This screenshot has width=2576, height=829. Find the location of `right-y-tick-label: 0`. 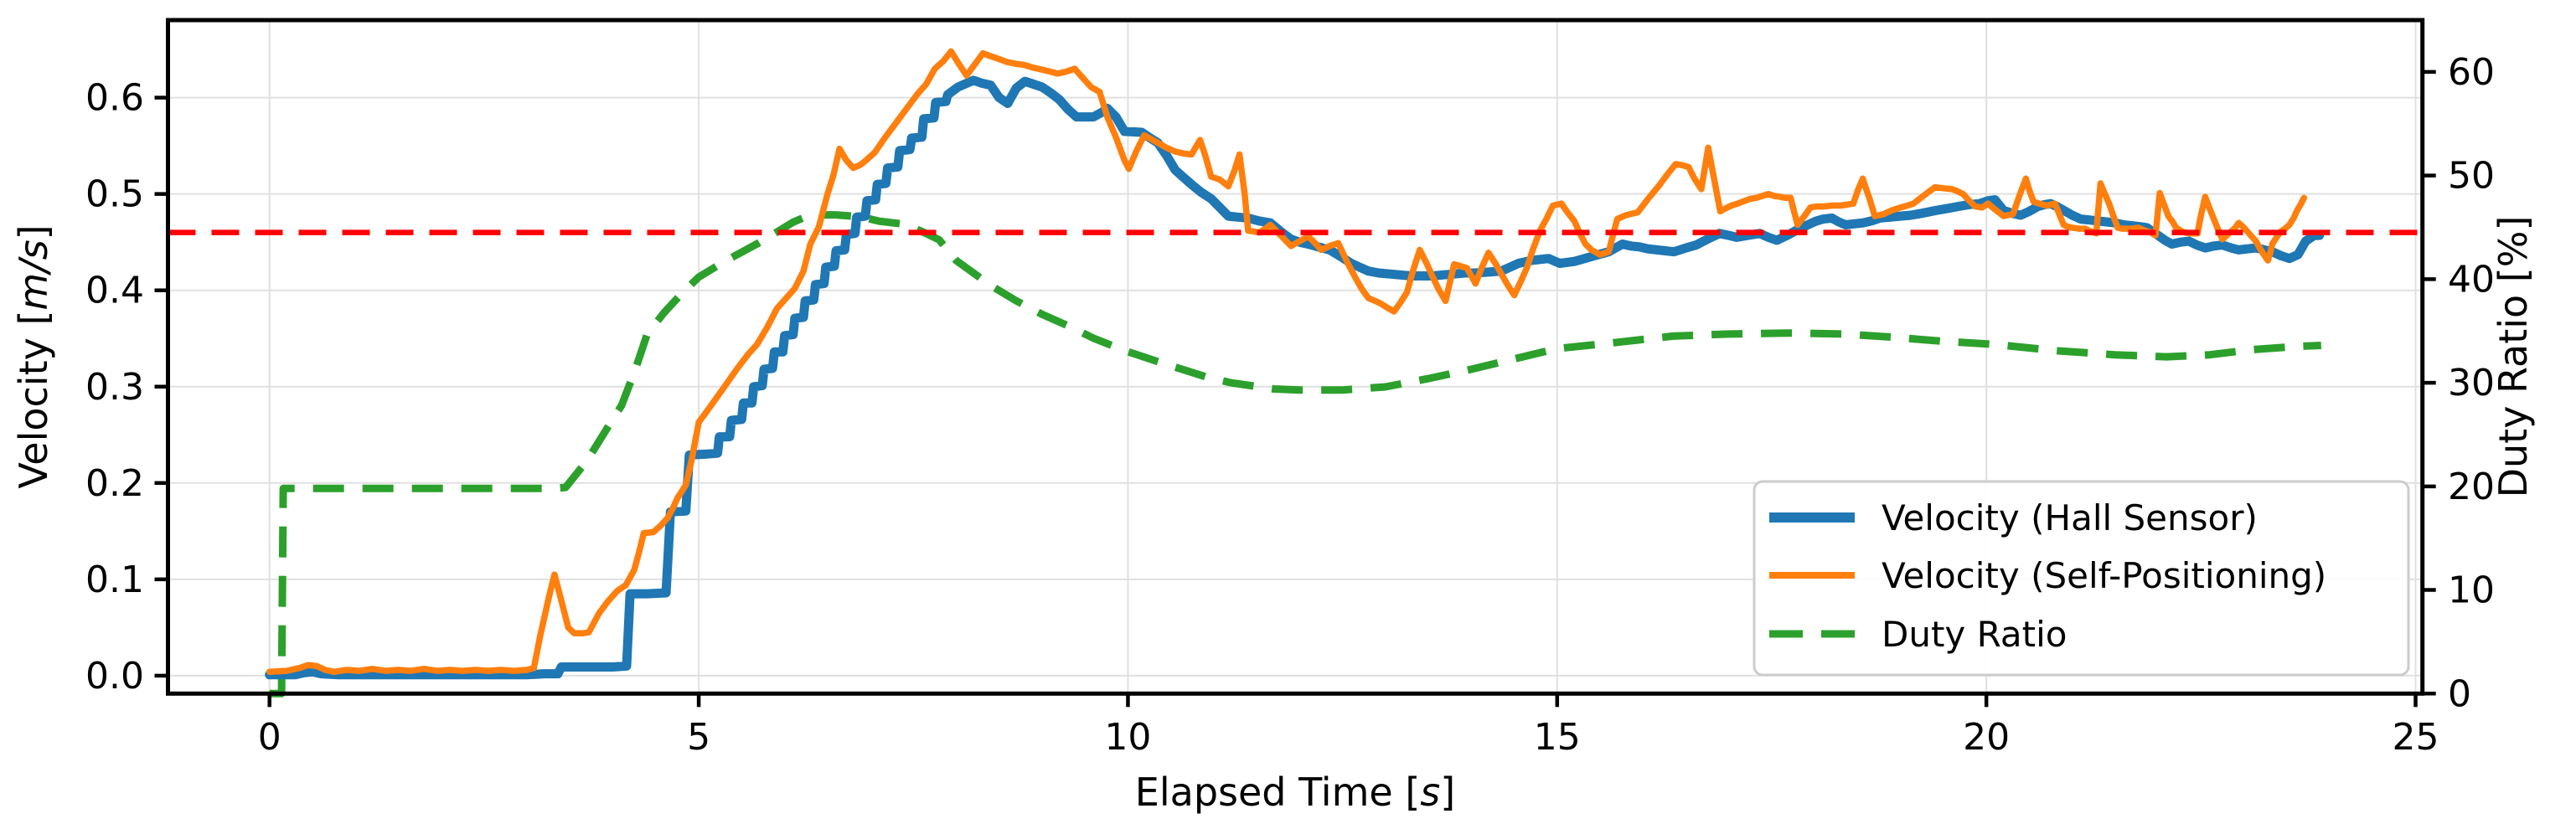

right-y-tick-label: 0 is located at coordinates (2459, 693).